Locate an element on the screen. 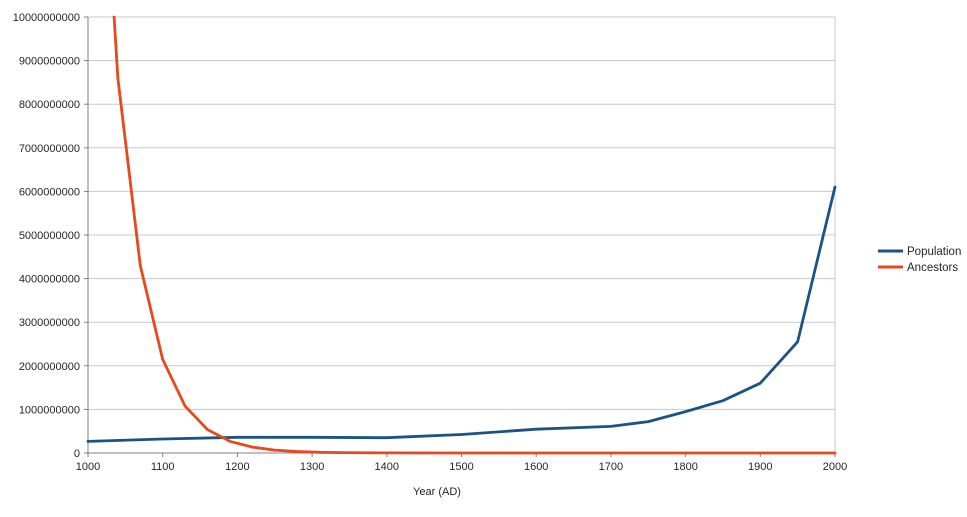 The width and height of the screenshot is (967, 517). y-tick-label: 7000000000 is located at coordinates (49, 149).